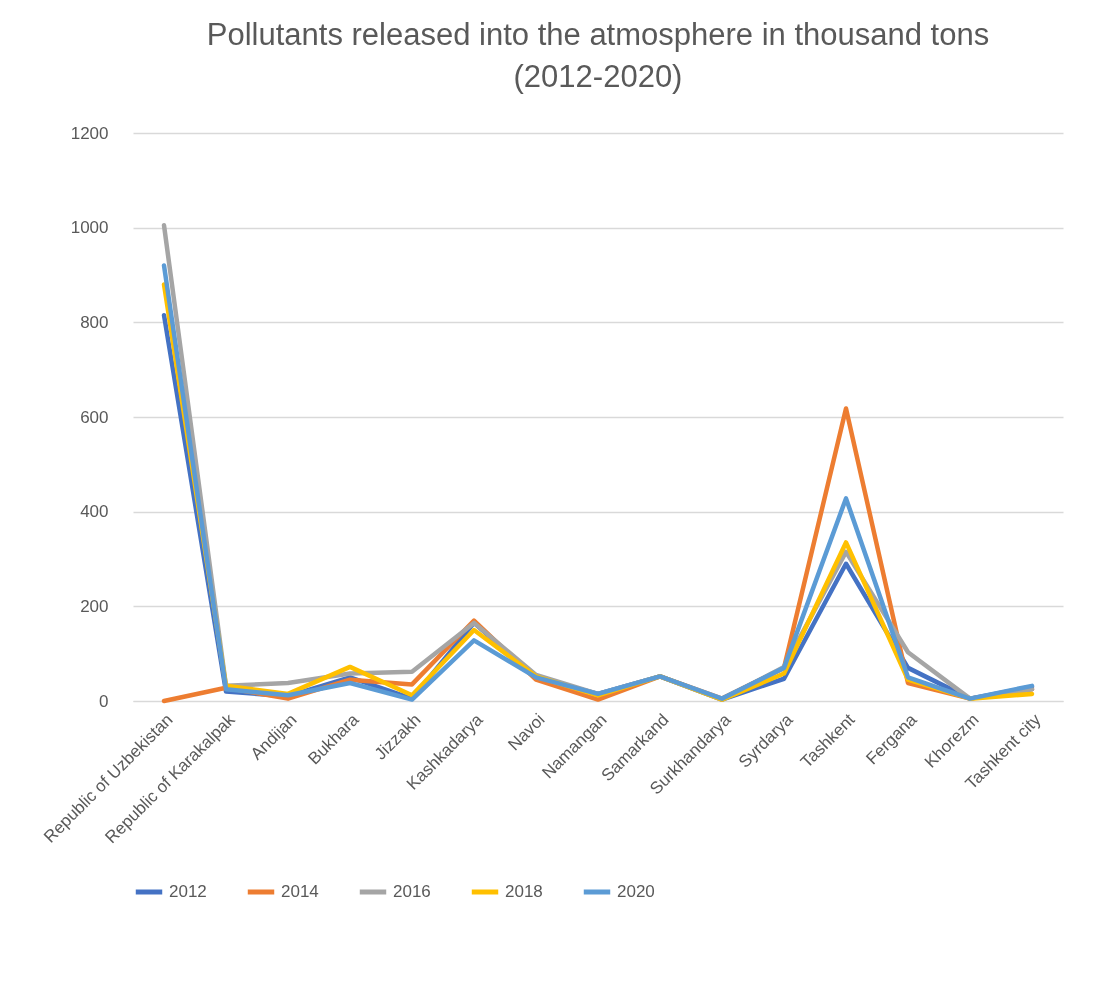 Image resolution: width=1111 pixels, height=985 pixels. What do you see at coordinates (89, 133) in the screenshot?
I see `y-tick-label: 1200` at bounding box center [89, 133].